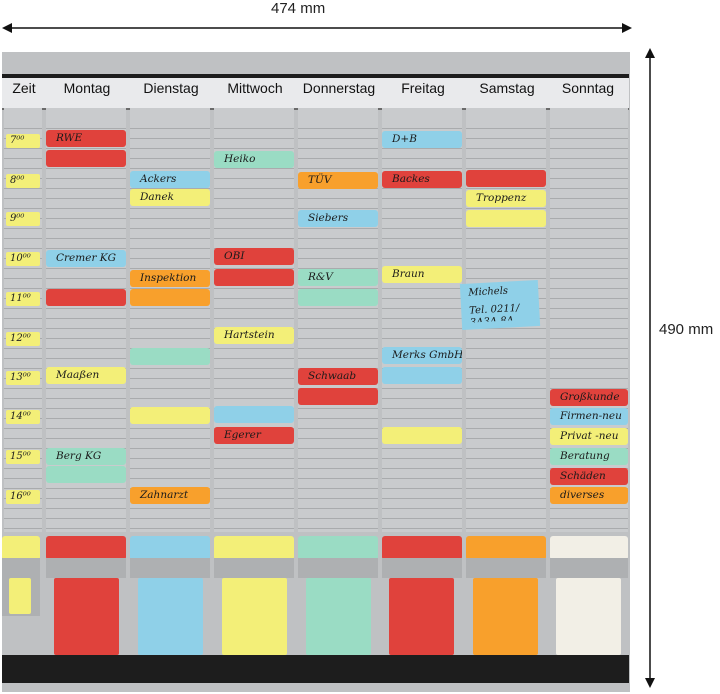 This screenshot has height=694, width=720. I want to click on t-card: Schäden, so click(589, 476).